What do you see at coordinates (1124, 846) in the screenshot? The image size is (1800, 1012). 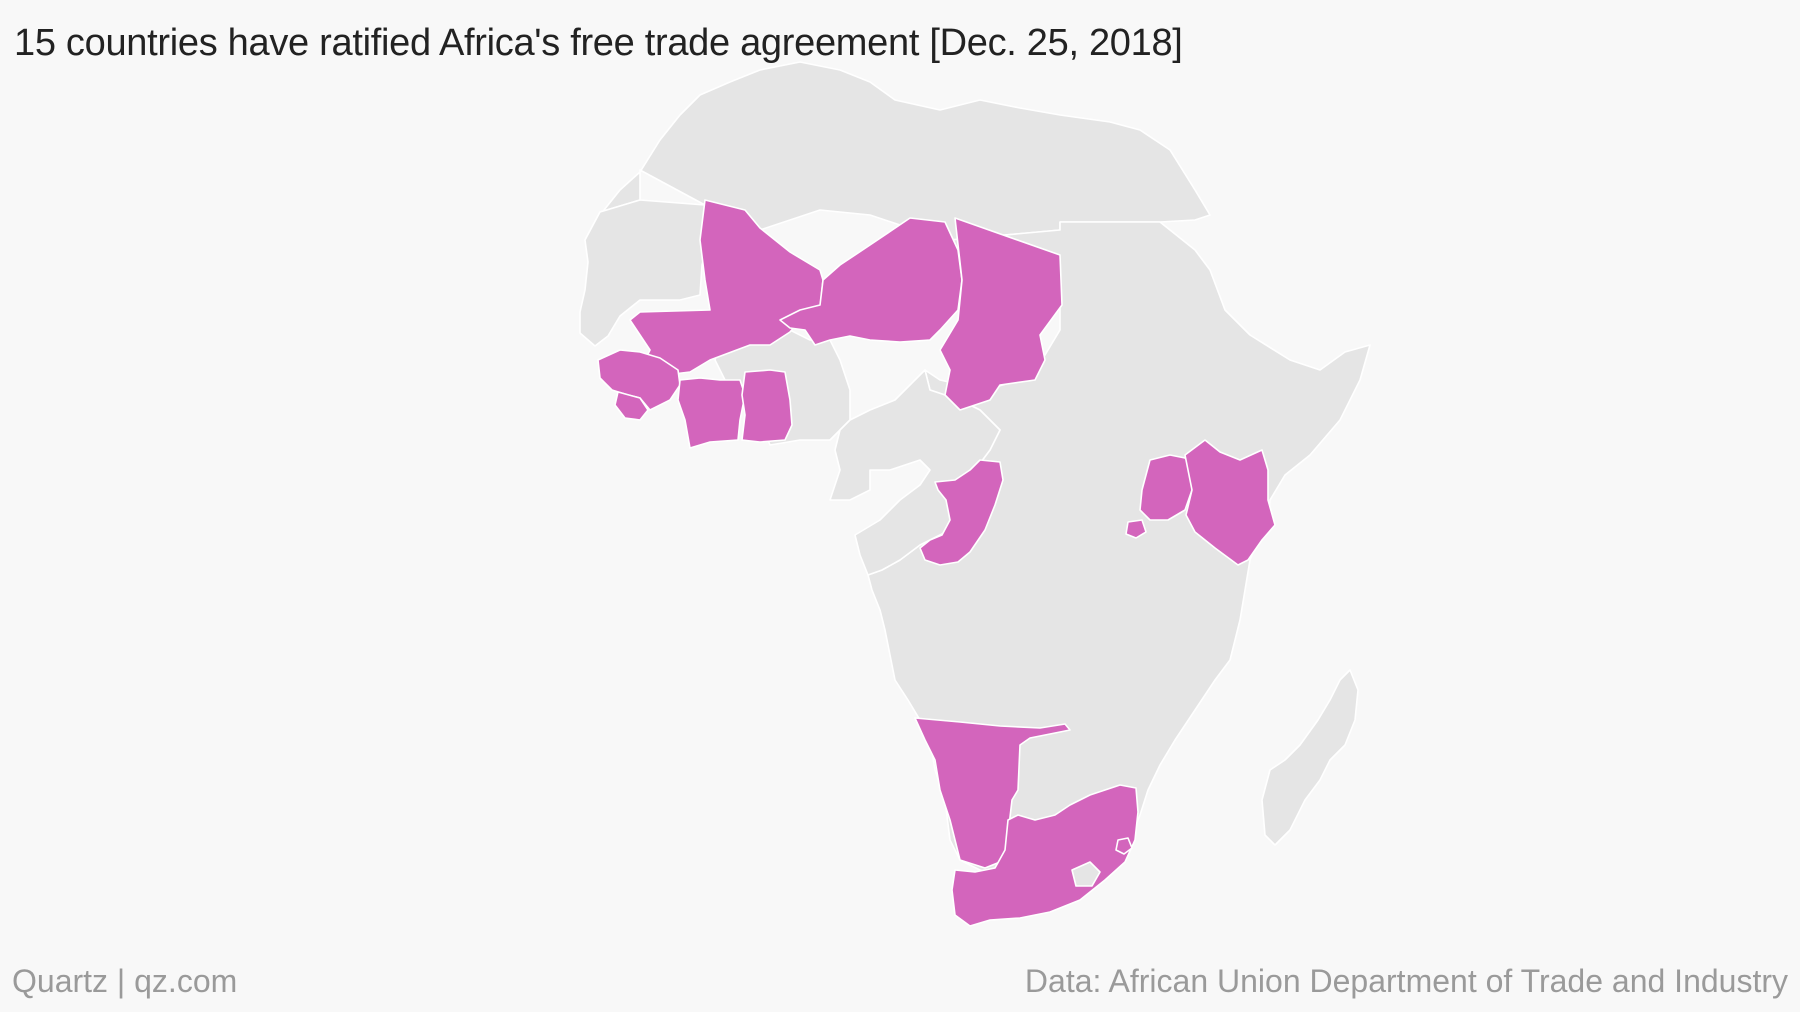 I see `country-eswatini` at bounding box center [1124, 846].